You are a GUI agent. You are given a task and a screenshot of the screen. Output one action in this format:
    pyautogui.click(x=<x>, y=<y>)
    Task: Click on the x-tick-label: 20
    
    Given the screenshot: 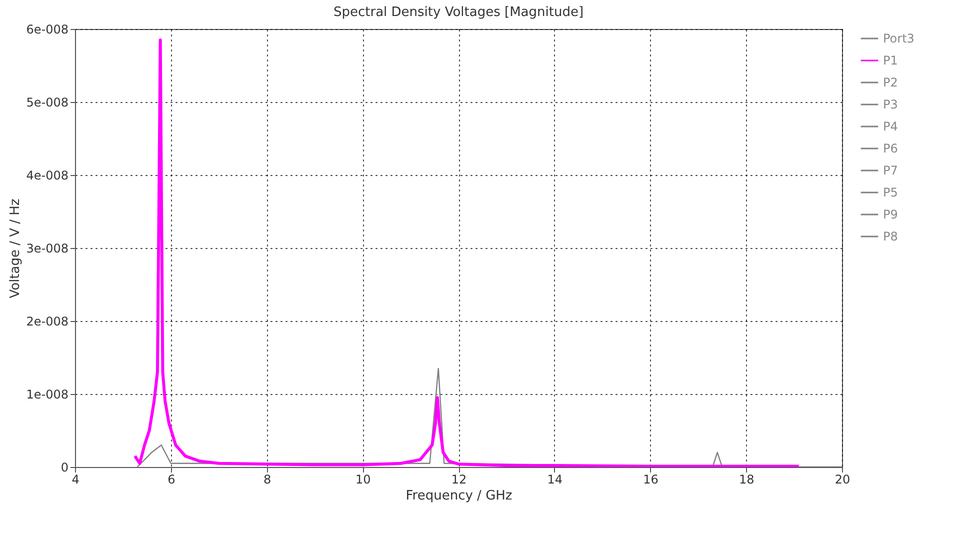 What is the action you would take?
    pyautogui.click(x=842, y=479)
    